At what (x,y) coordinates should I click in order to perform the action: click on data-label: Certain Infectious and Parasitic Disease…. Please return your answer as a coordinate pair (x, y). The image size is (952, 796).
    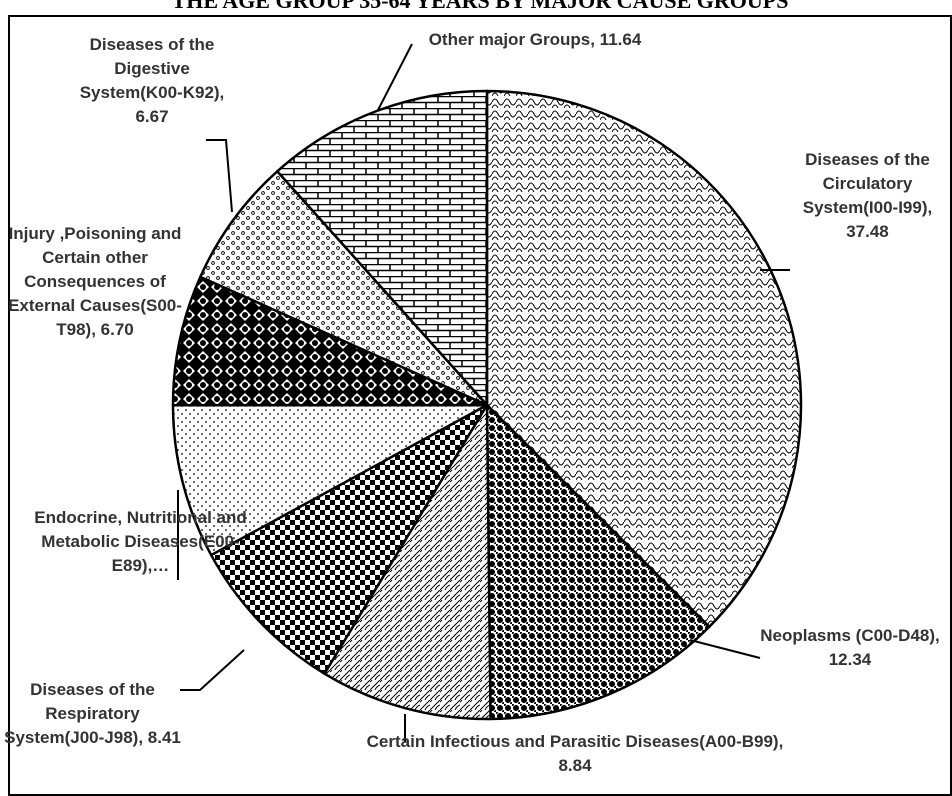
    Looking at the image, I should click on (575, 753).